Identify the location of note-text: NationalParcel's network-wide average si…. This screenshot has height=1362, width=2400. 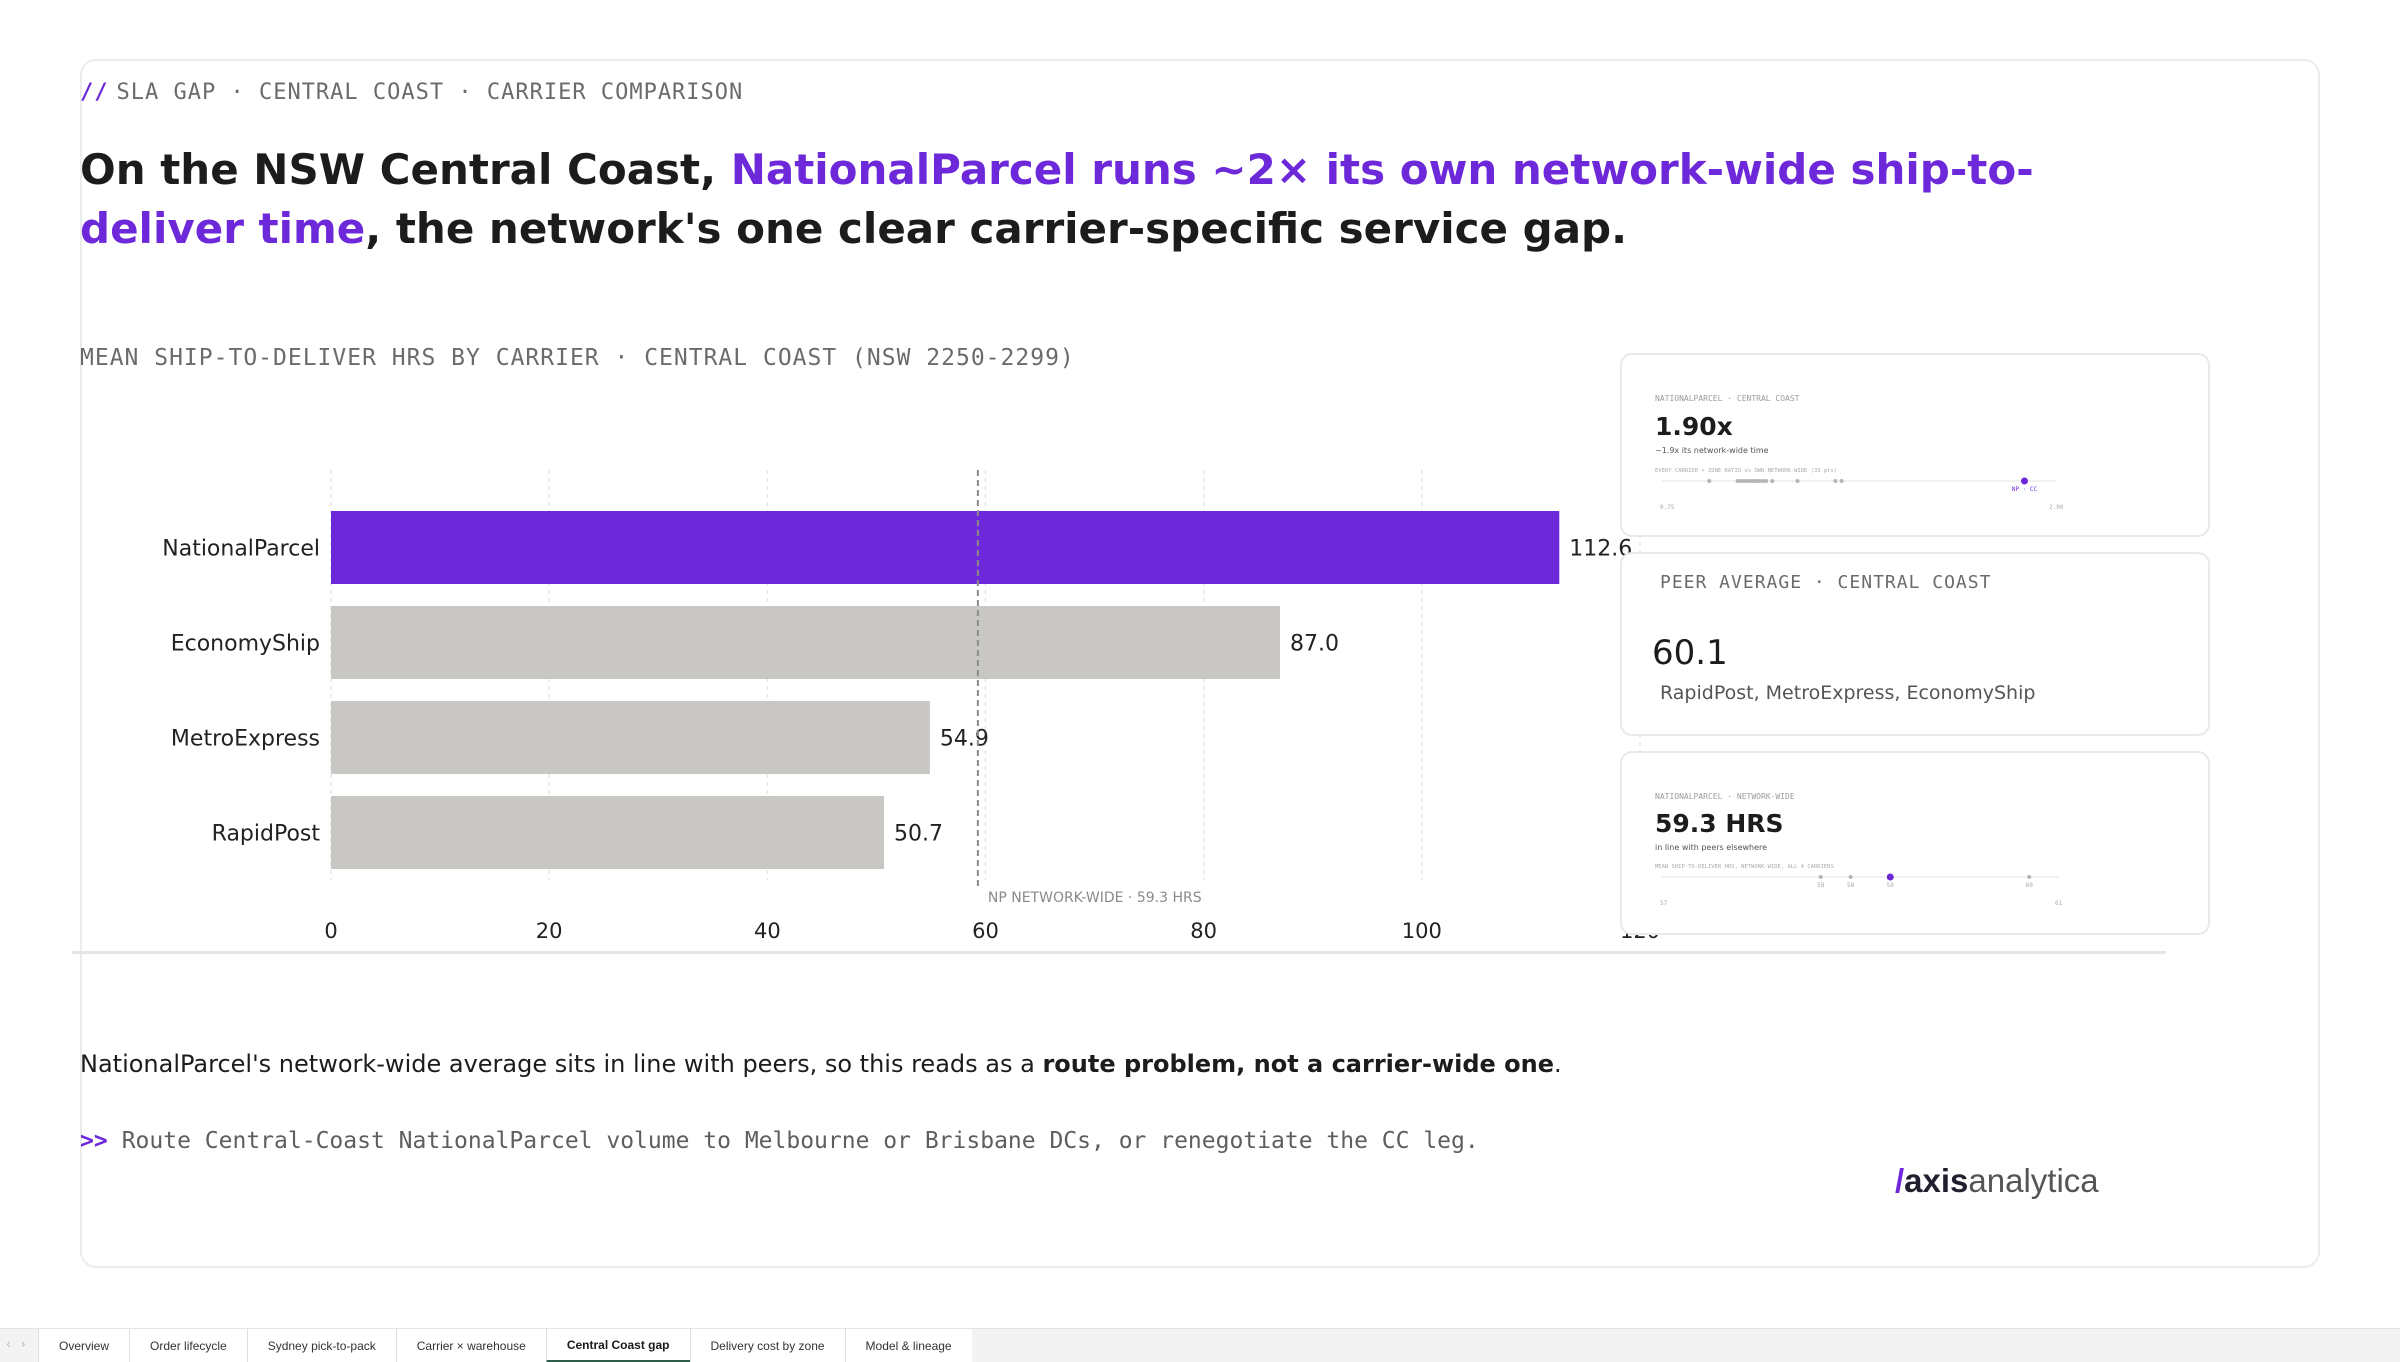
(561, 1064).